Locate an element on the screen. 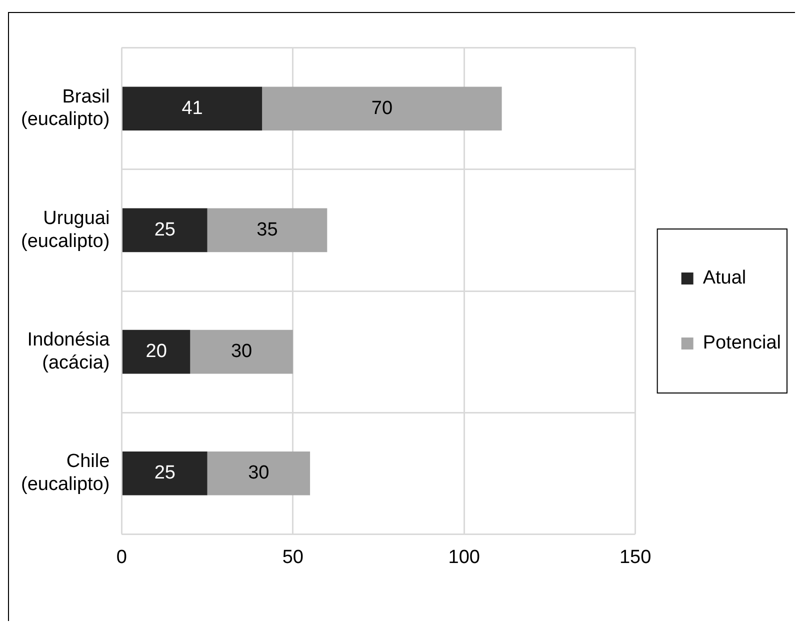 This screenshot has height=623, width=797. x-tick-label: 100 is located at coordinates (464, 557).